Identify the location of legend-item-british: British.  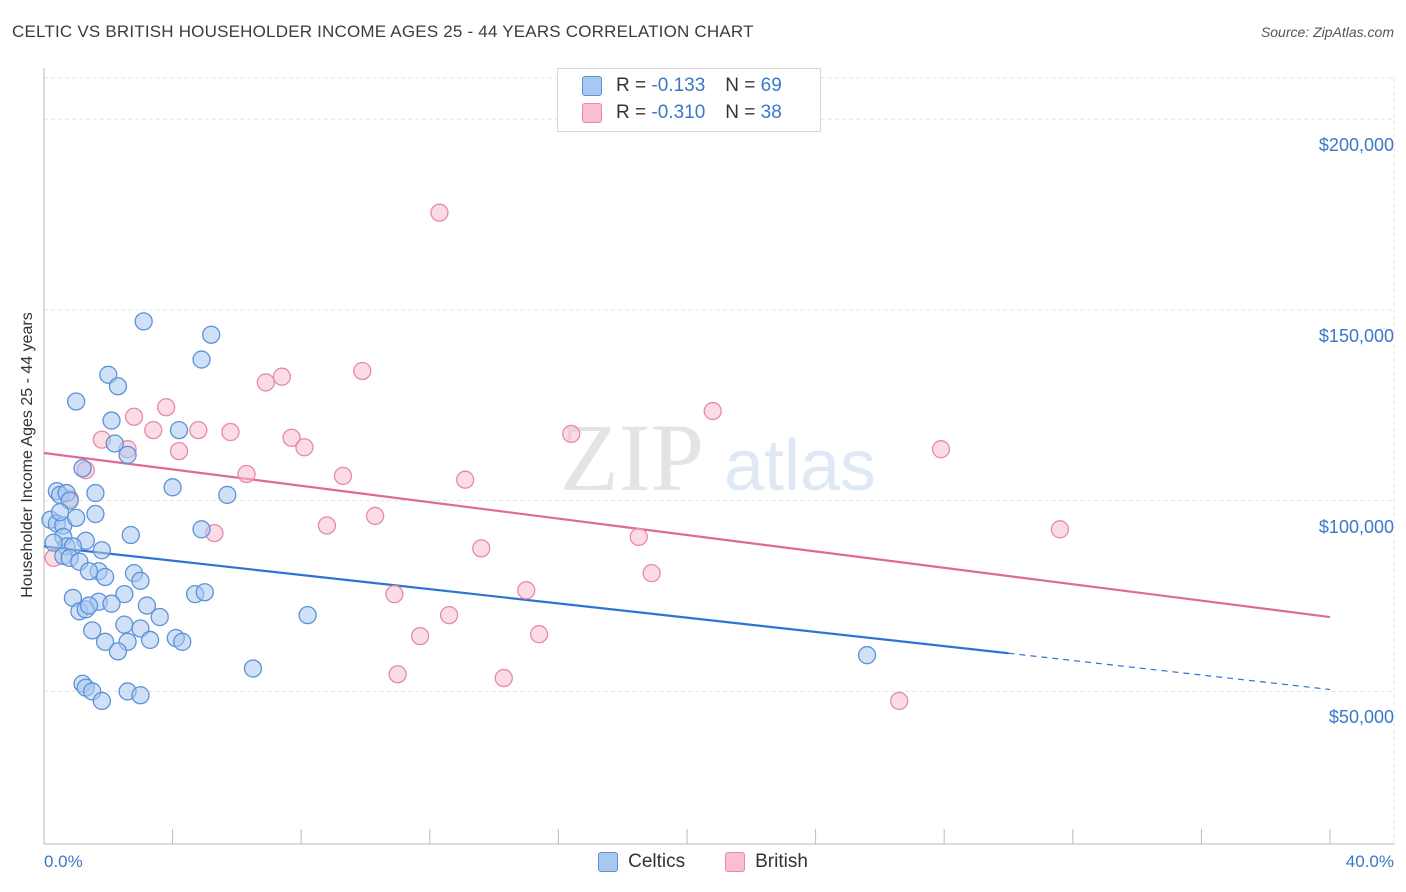
(766, 862).